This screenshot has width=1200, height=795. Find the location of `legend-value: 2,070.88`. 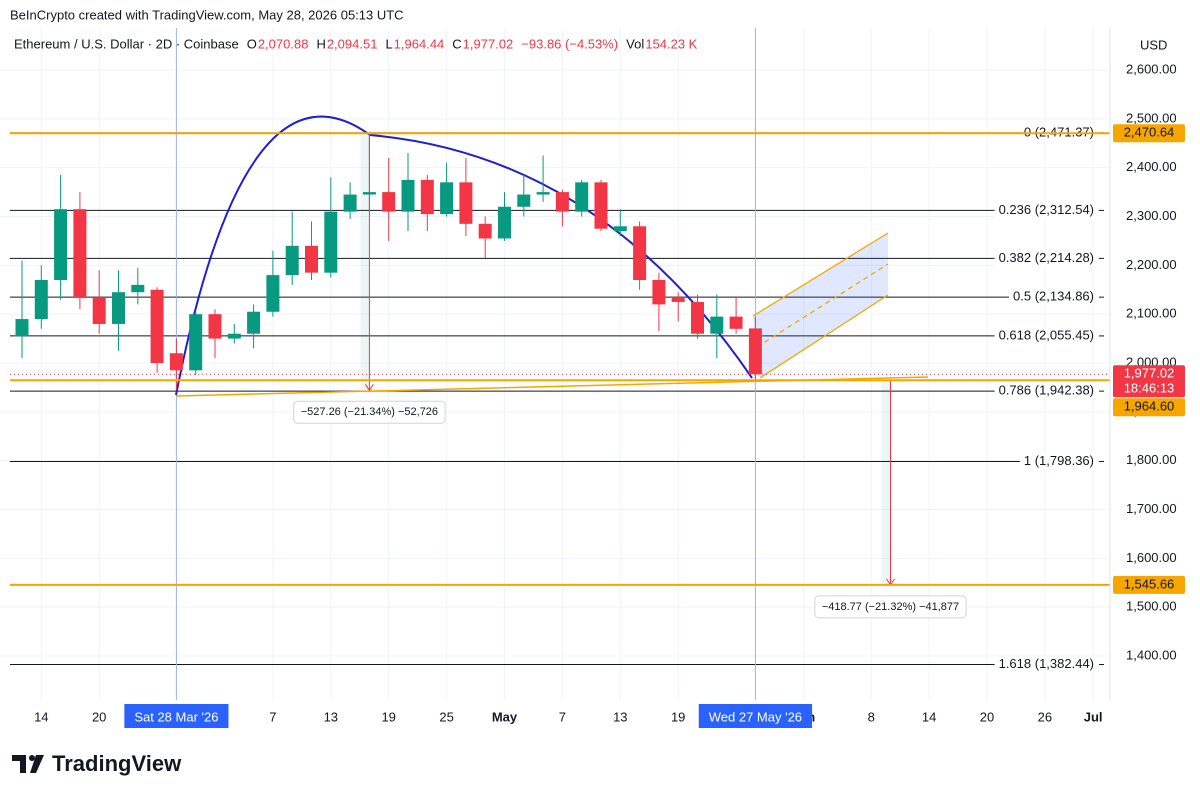

legend-value: 2,070.88 is located at coordinates (283, 43).